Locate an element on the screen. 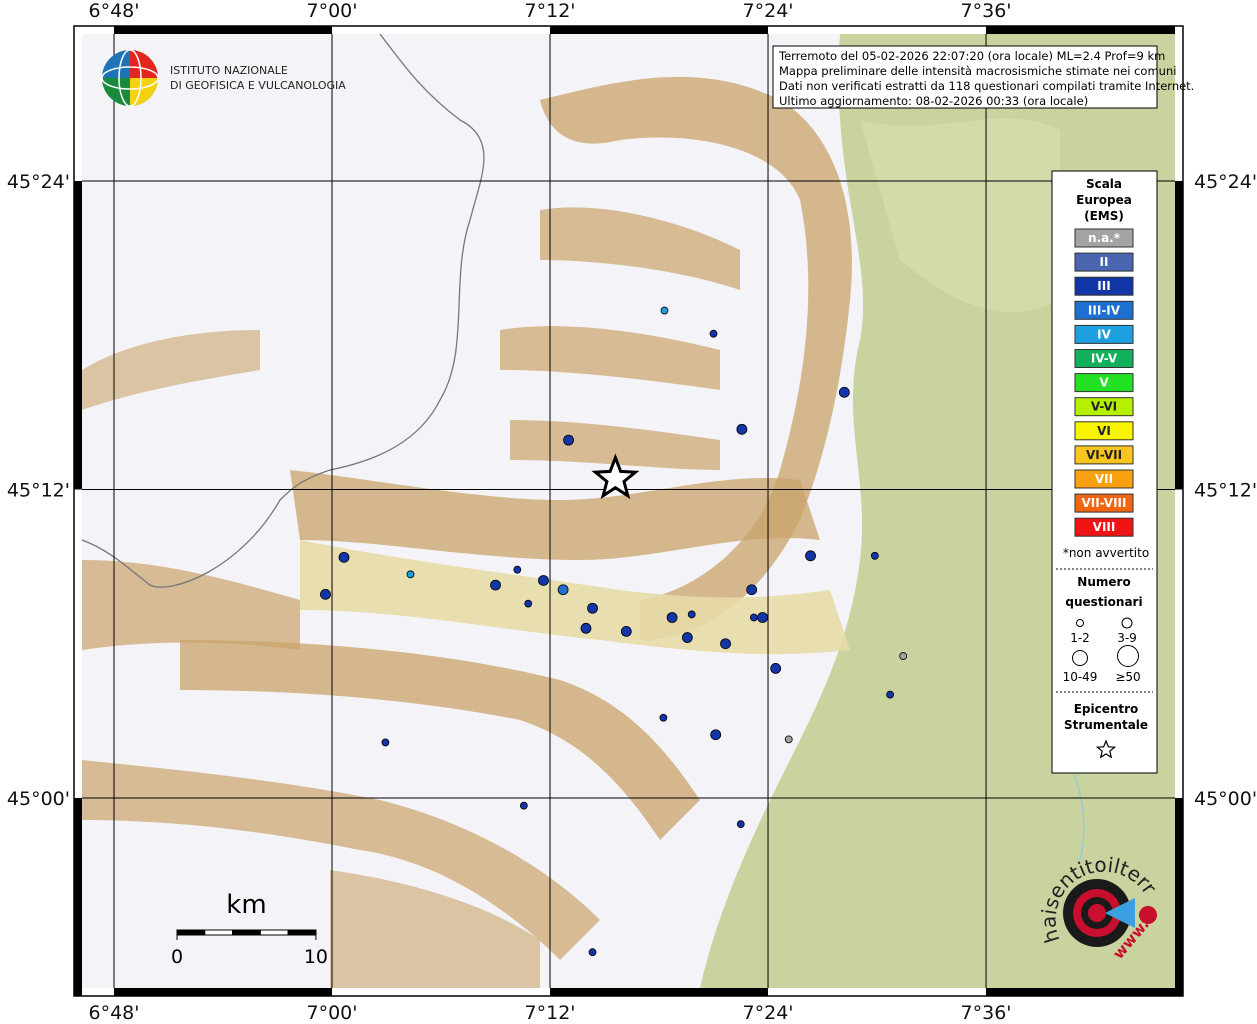 The image size is (1257, 1024). lon-tick-label: 7°00' is located at coordinates (332, 11).